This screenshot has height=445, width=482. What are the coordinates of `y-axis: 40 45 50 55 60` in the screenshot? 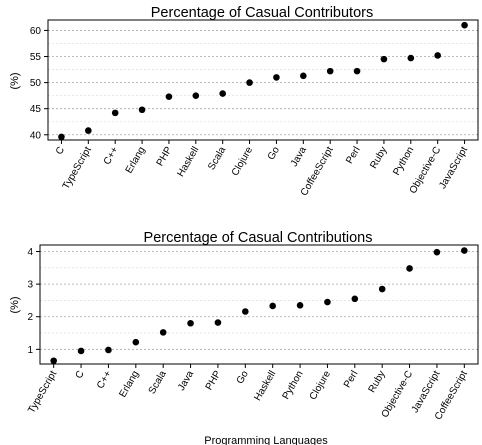 It's located at (39, 83).